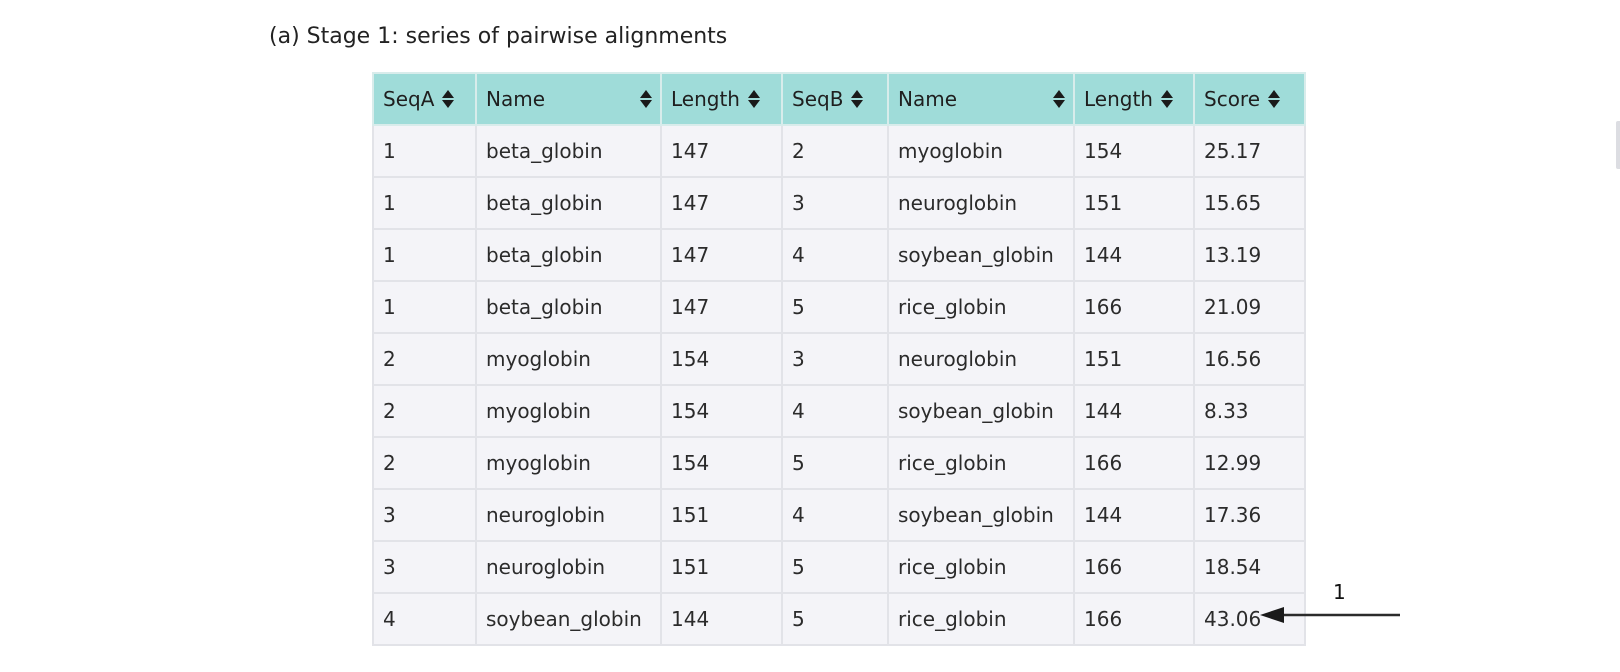 The height and width of the screenshot is (672, 1620). I want to click on cell-score: 13.19, so click(1249, 255).